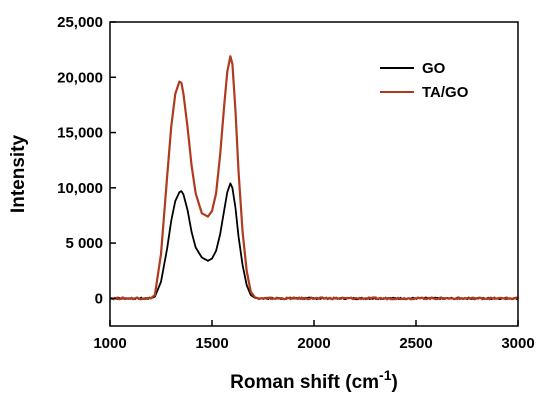 This screenshot has width=550, height=401. What do you see at coordinates (415, 343) in the screenshot?
I see `x-tick-label: 2500` at bounding box center [415, 343].